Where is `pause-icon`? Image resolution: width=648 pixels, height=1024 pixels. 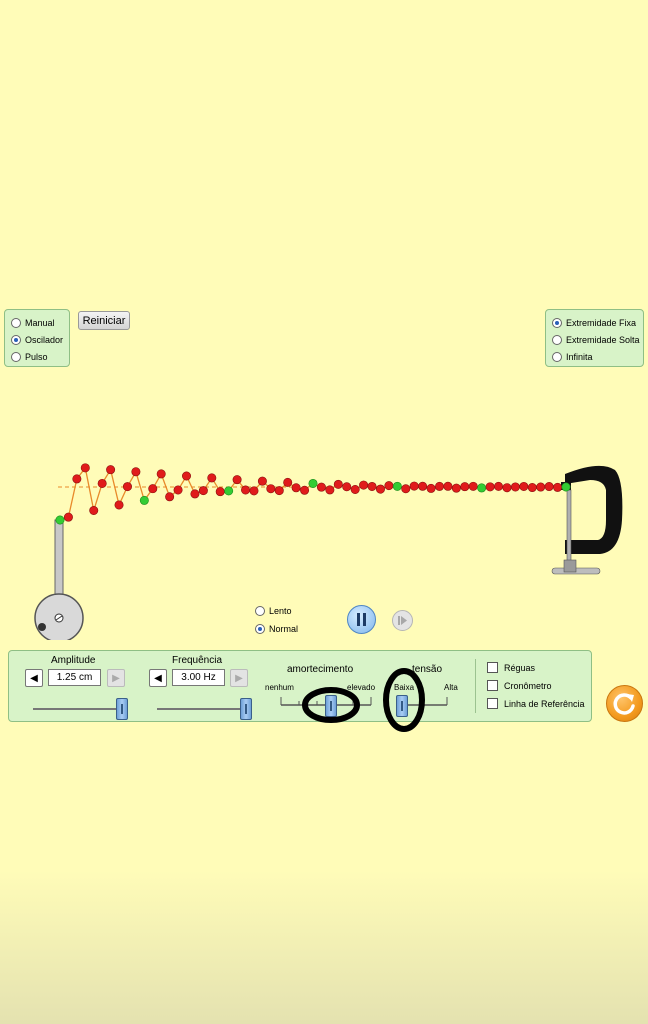 pause-icon is located at coordinates (361, 619).